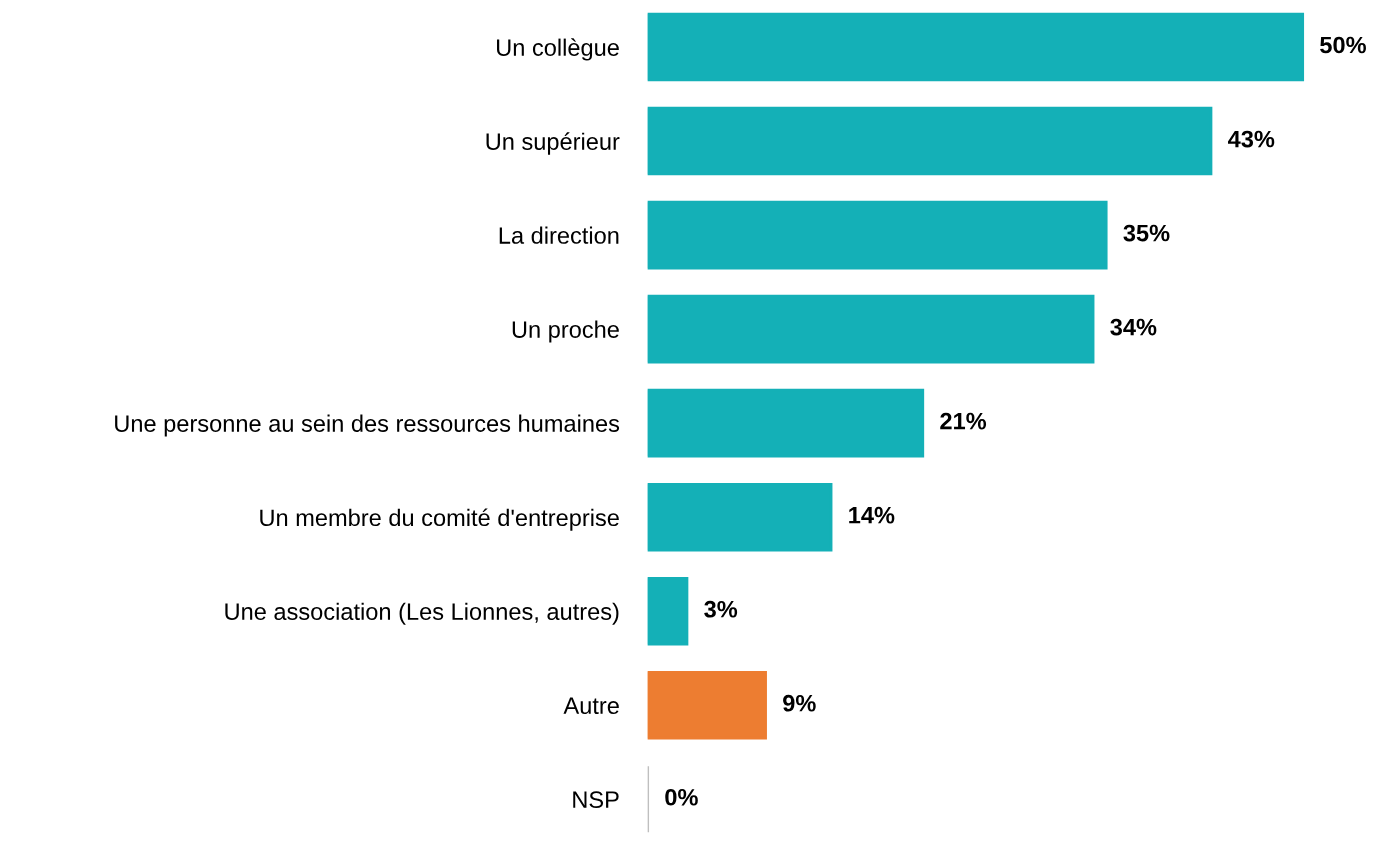 The image size is (1378, 851). I want to click on y-tick-label: Un proche, so click(565, 331).